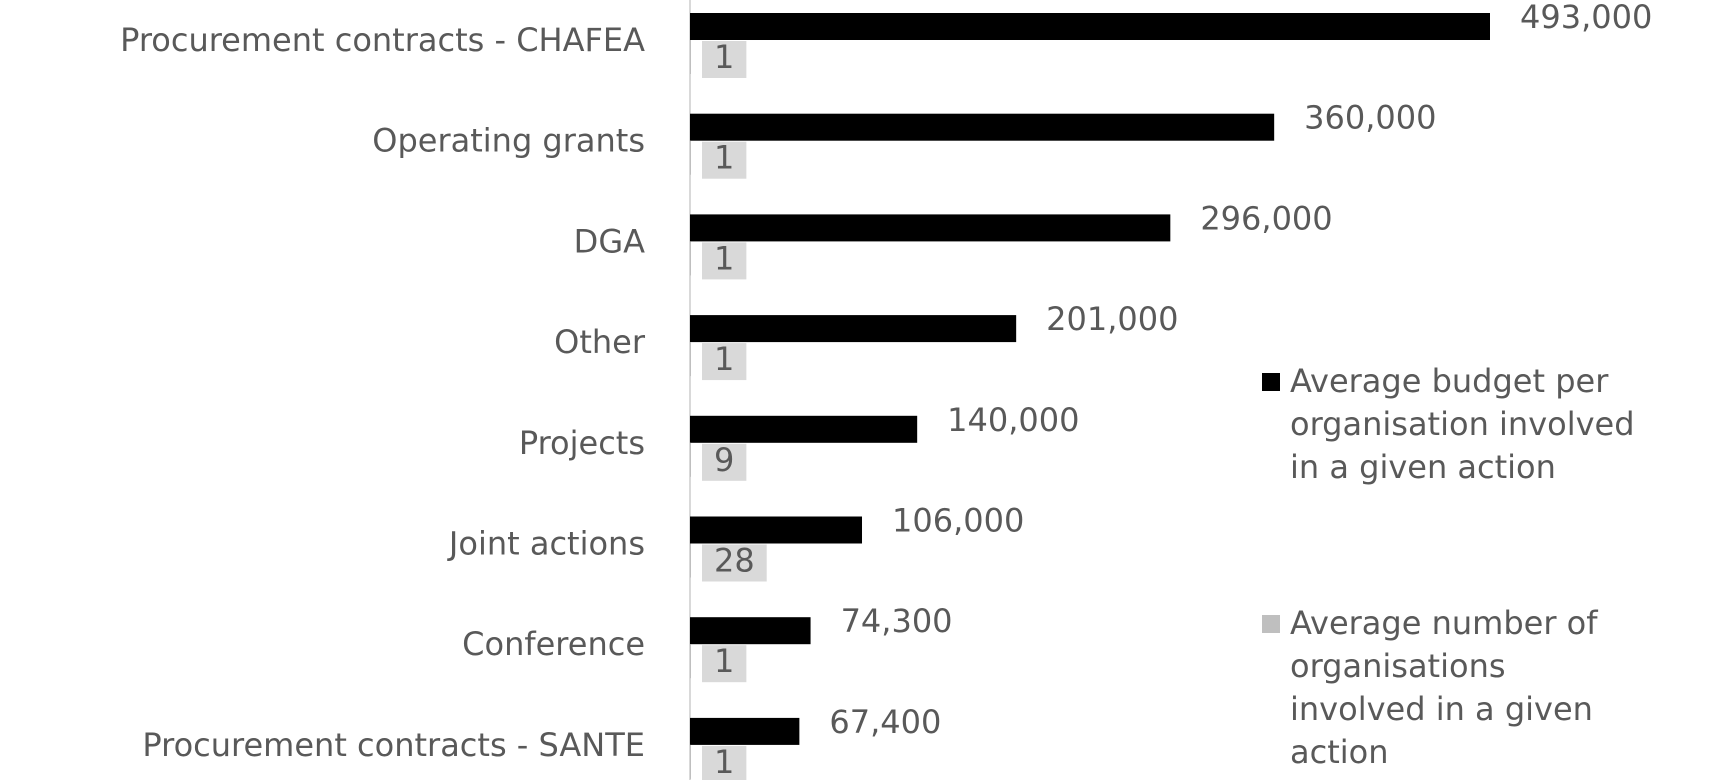 The image size is (1717, 780). What do you see at coordinates (553, 644) in the screenshot?
I see `category-label: Conference` at bounding box center [553, 644].